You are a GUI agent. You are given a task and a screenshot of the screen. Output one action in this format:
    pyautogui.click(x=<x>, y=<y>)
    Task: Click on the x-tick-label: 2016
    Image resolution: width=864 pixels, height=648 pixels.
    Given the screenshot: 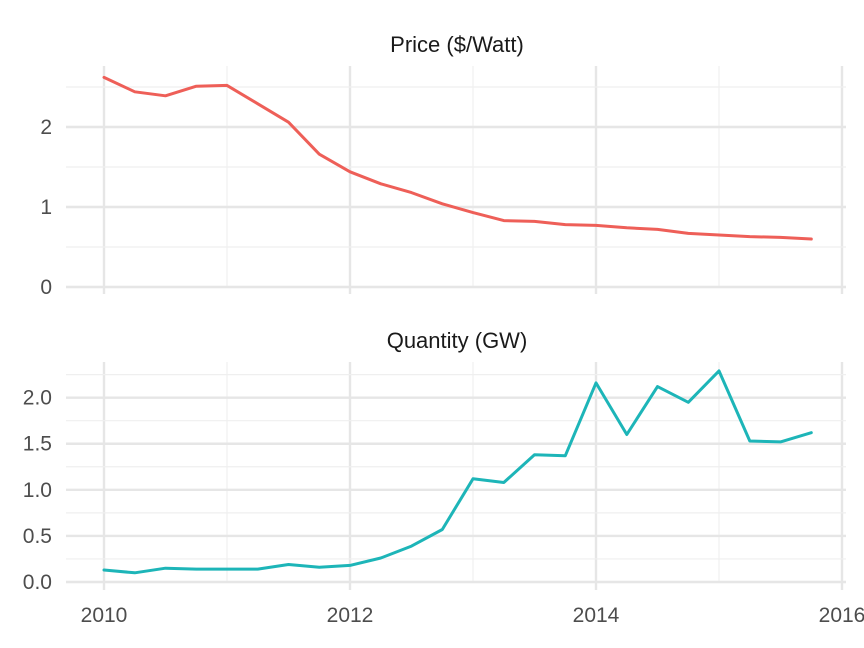 What is the action you would take?
    pyautogui.click(x=841, y=615)
    